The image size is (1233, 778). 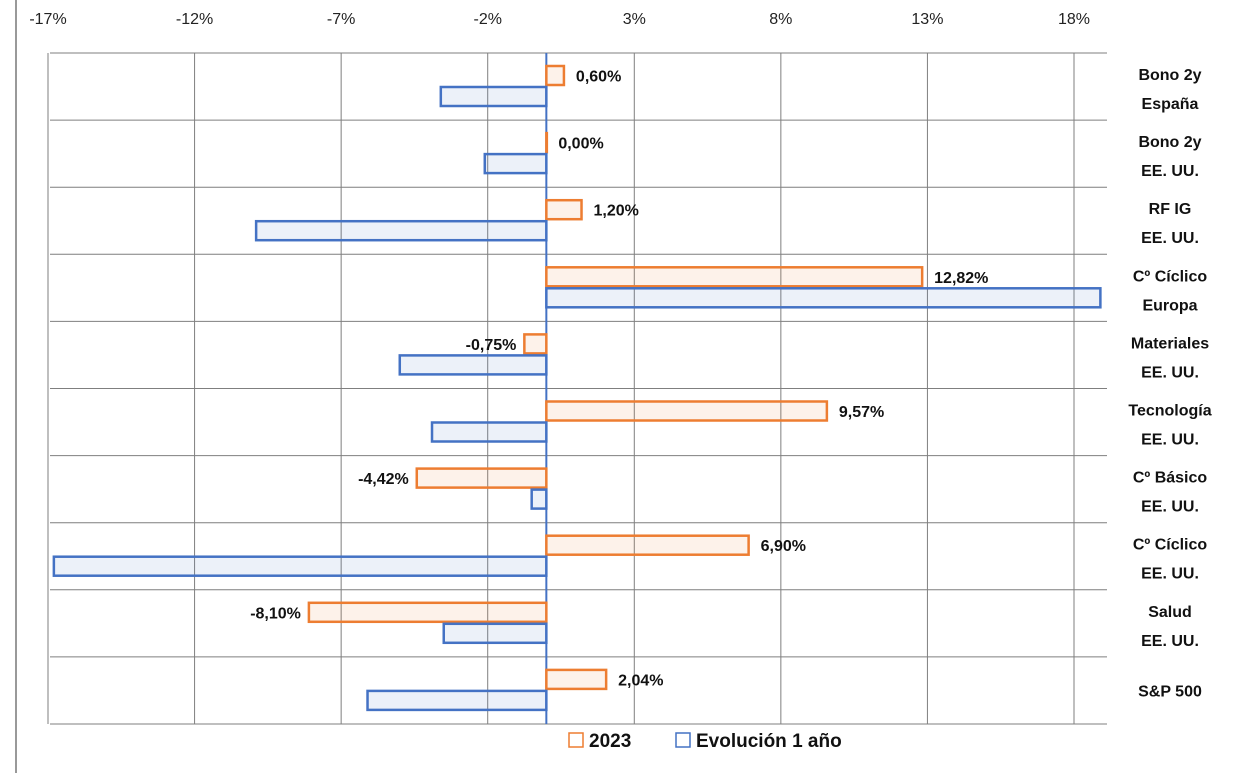 What do you see at coordinates (1170, 691) in the screenshot?
I see `category-label: S&P 500` at bounding box center [1170, 691].